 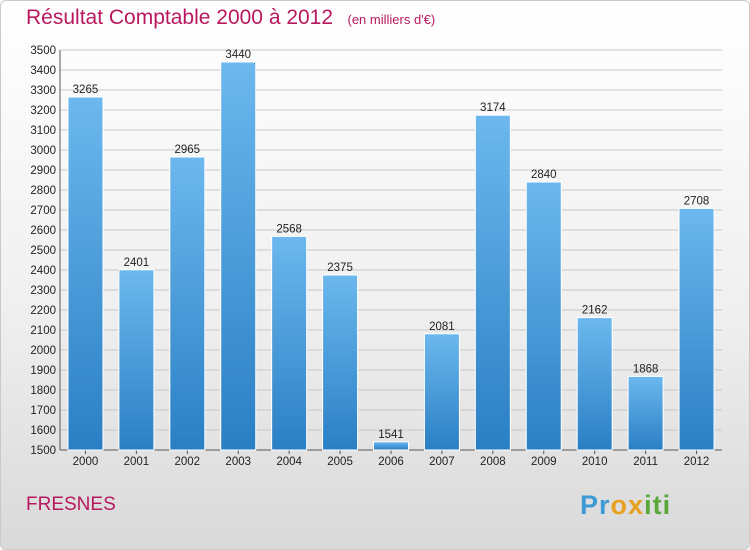 I want to click on data-label-2001: 2401, so click(x=137, y=263).